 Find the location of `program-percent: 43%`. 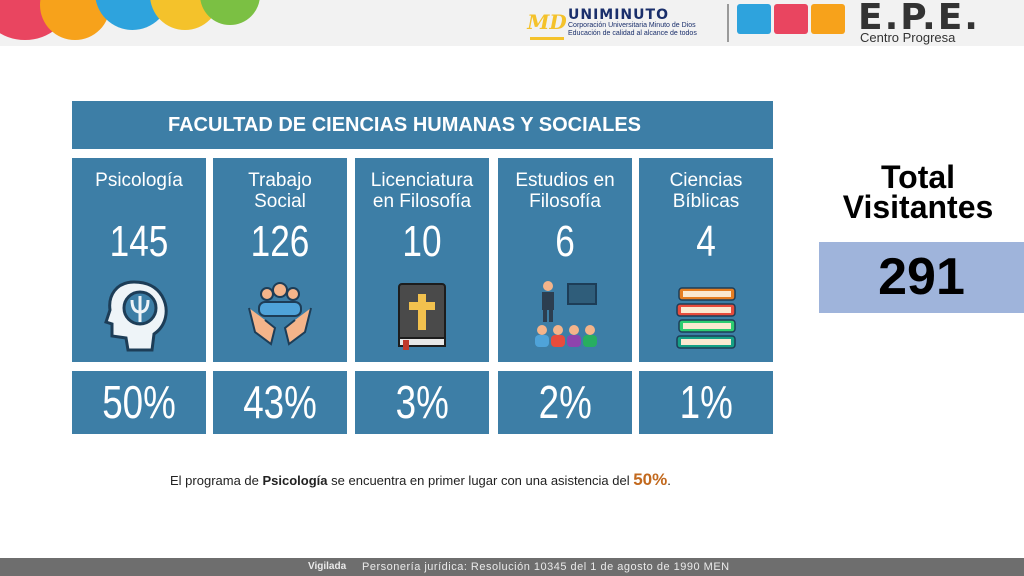

program-percent: 43% is located at coordinates (280, 402).